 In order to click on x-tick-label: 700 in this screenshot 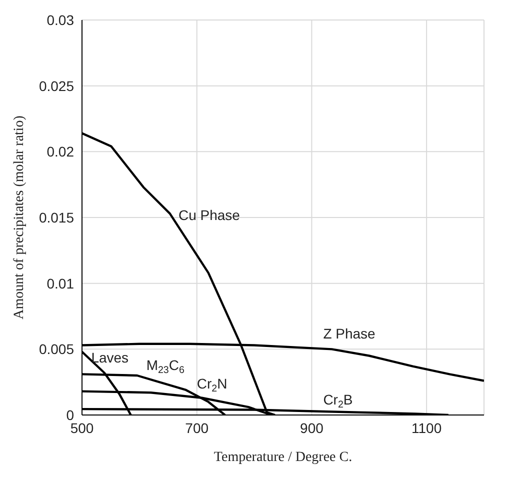, I will do `click(197, 428)`.